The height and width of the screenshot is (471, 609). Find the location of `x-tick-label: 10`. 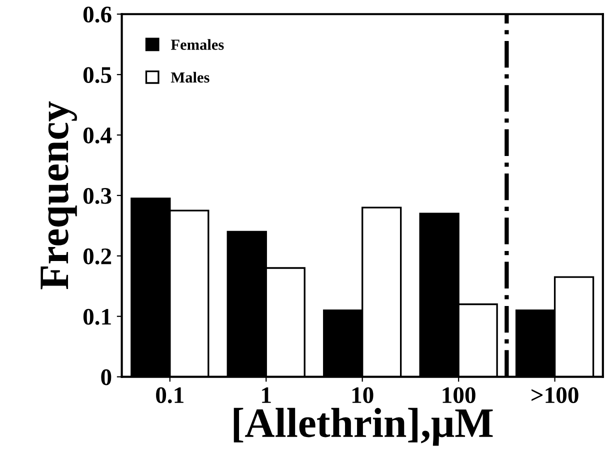

x-tick-label: 10 is located at coordinates (363, 395).